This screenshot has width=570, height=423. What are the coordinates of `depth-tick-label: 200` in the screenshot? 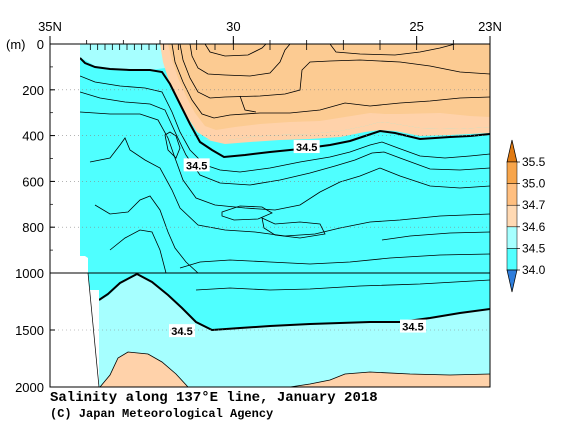 It's located at (33, 90).